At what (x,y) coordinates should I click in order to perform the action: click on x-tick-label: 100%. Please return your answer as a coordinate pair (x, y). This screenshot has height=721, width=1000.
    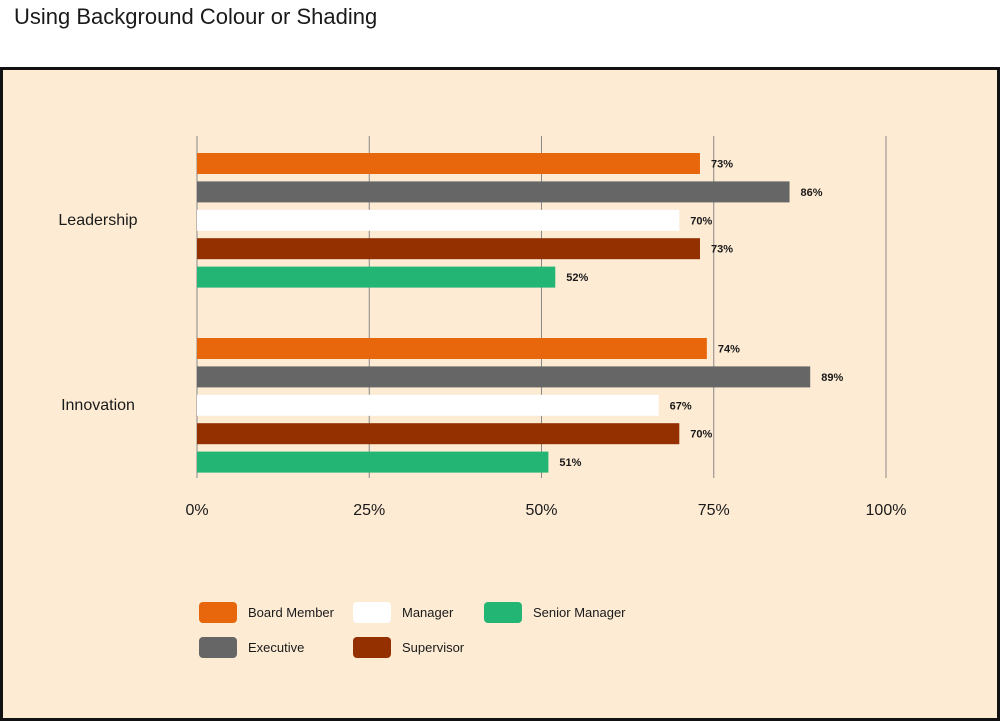
    Looking at the image, I should click on (886, 510).